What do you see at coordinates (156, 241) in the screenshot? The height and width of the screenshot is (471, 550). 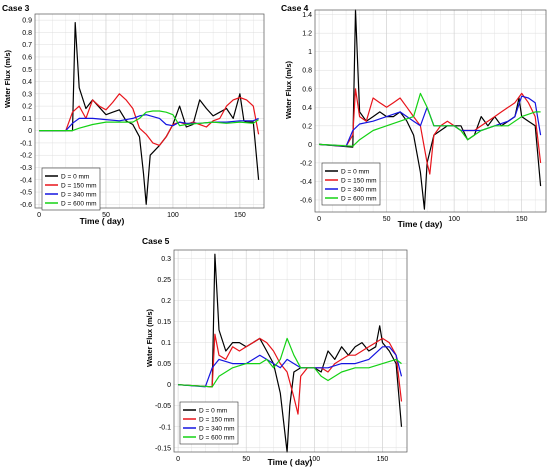 I see `chart-title: Case 5` at bounding box center [156, 241].